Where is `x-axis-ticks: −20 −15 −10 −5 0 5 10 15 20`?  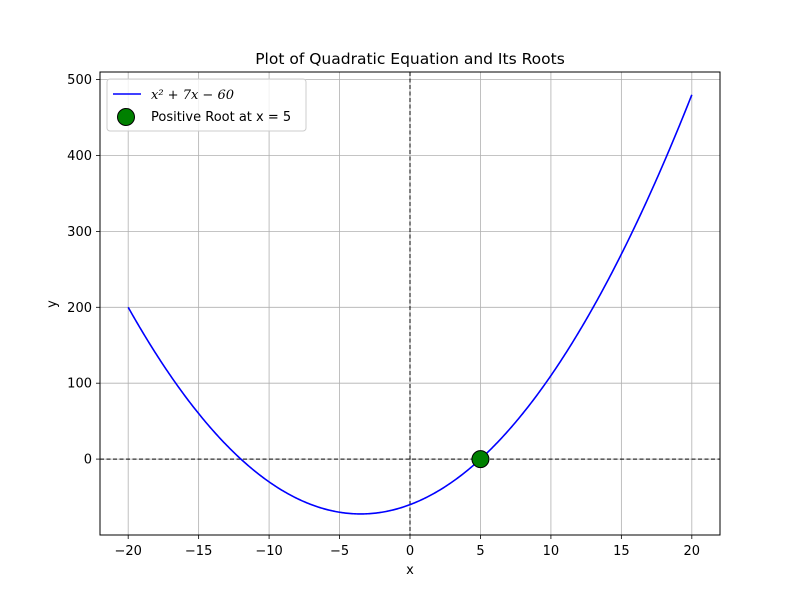
x-axis-ticks: −20 −15 −10 −5 0 5 10 15 20 is located at coordinates (407, 547).